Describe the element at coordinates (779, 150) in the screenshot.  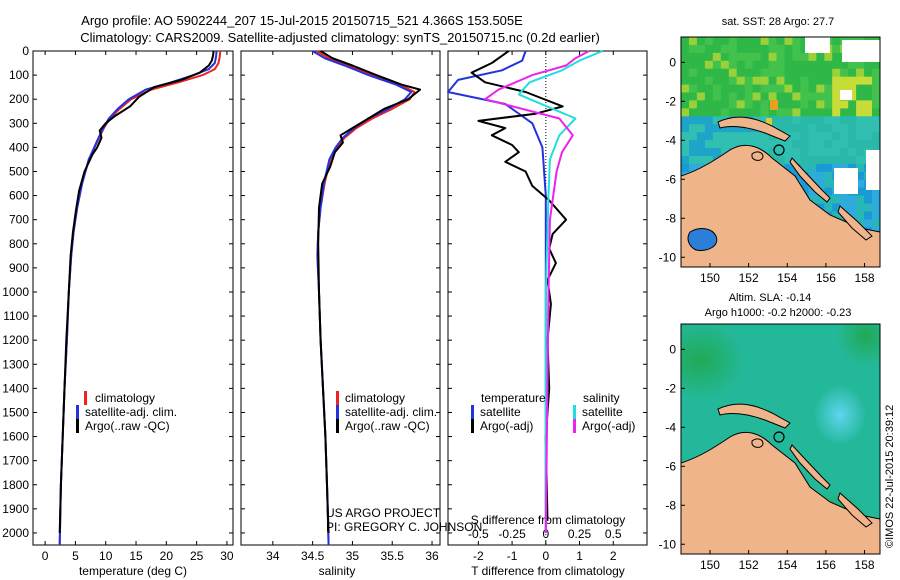
I see `argo-float-marker` at that location.